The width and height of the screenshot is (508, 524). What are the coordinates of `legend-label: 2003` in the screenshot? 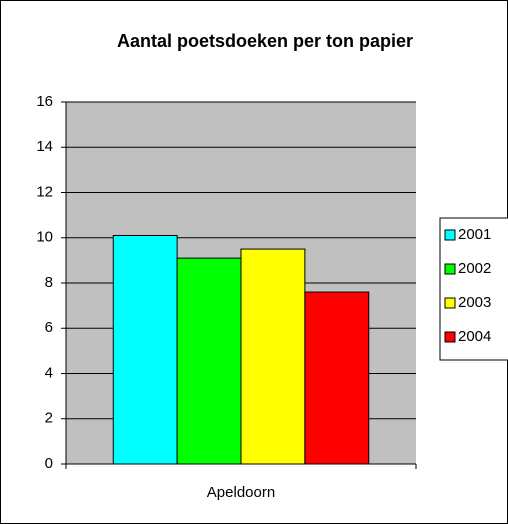 It's located at (474, 302).